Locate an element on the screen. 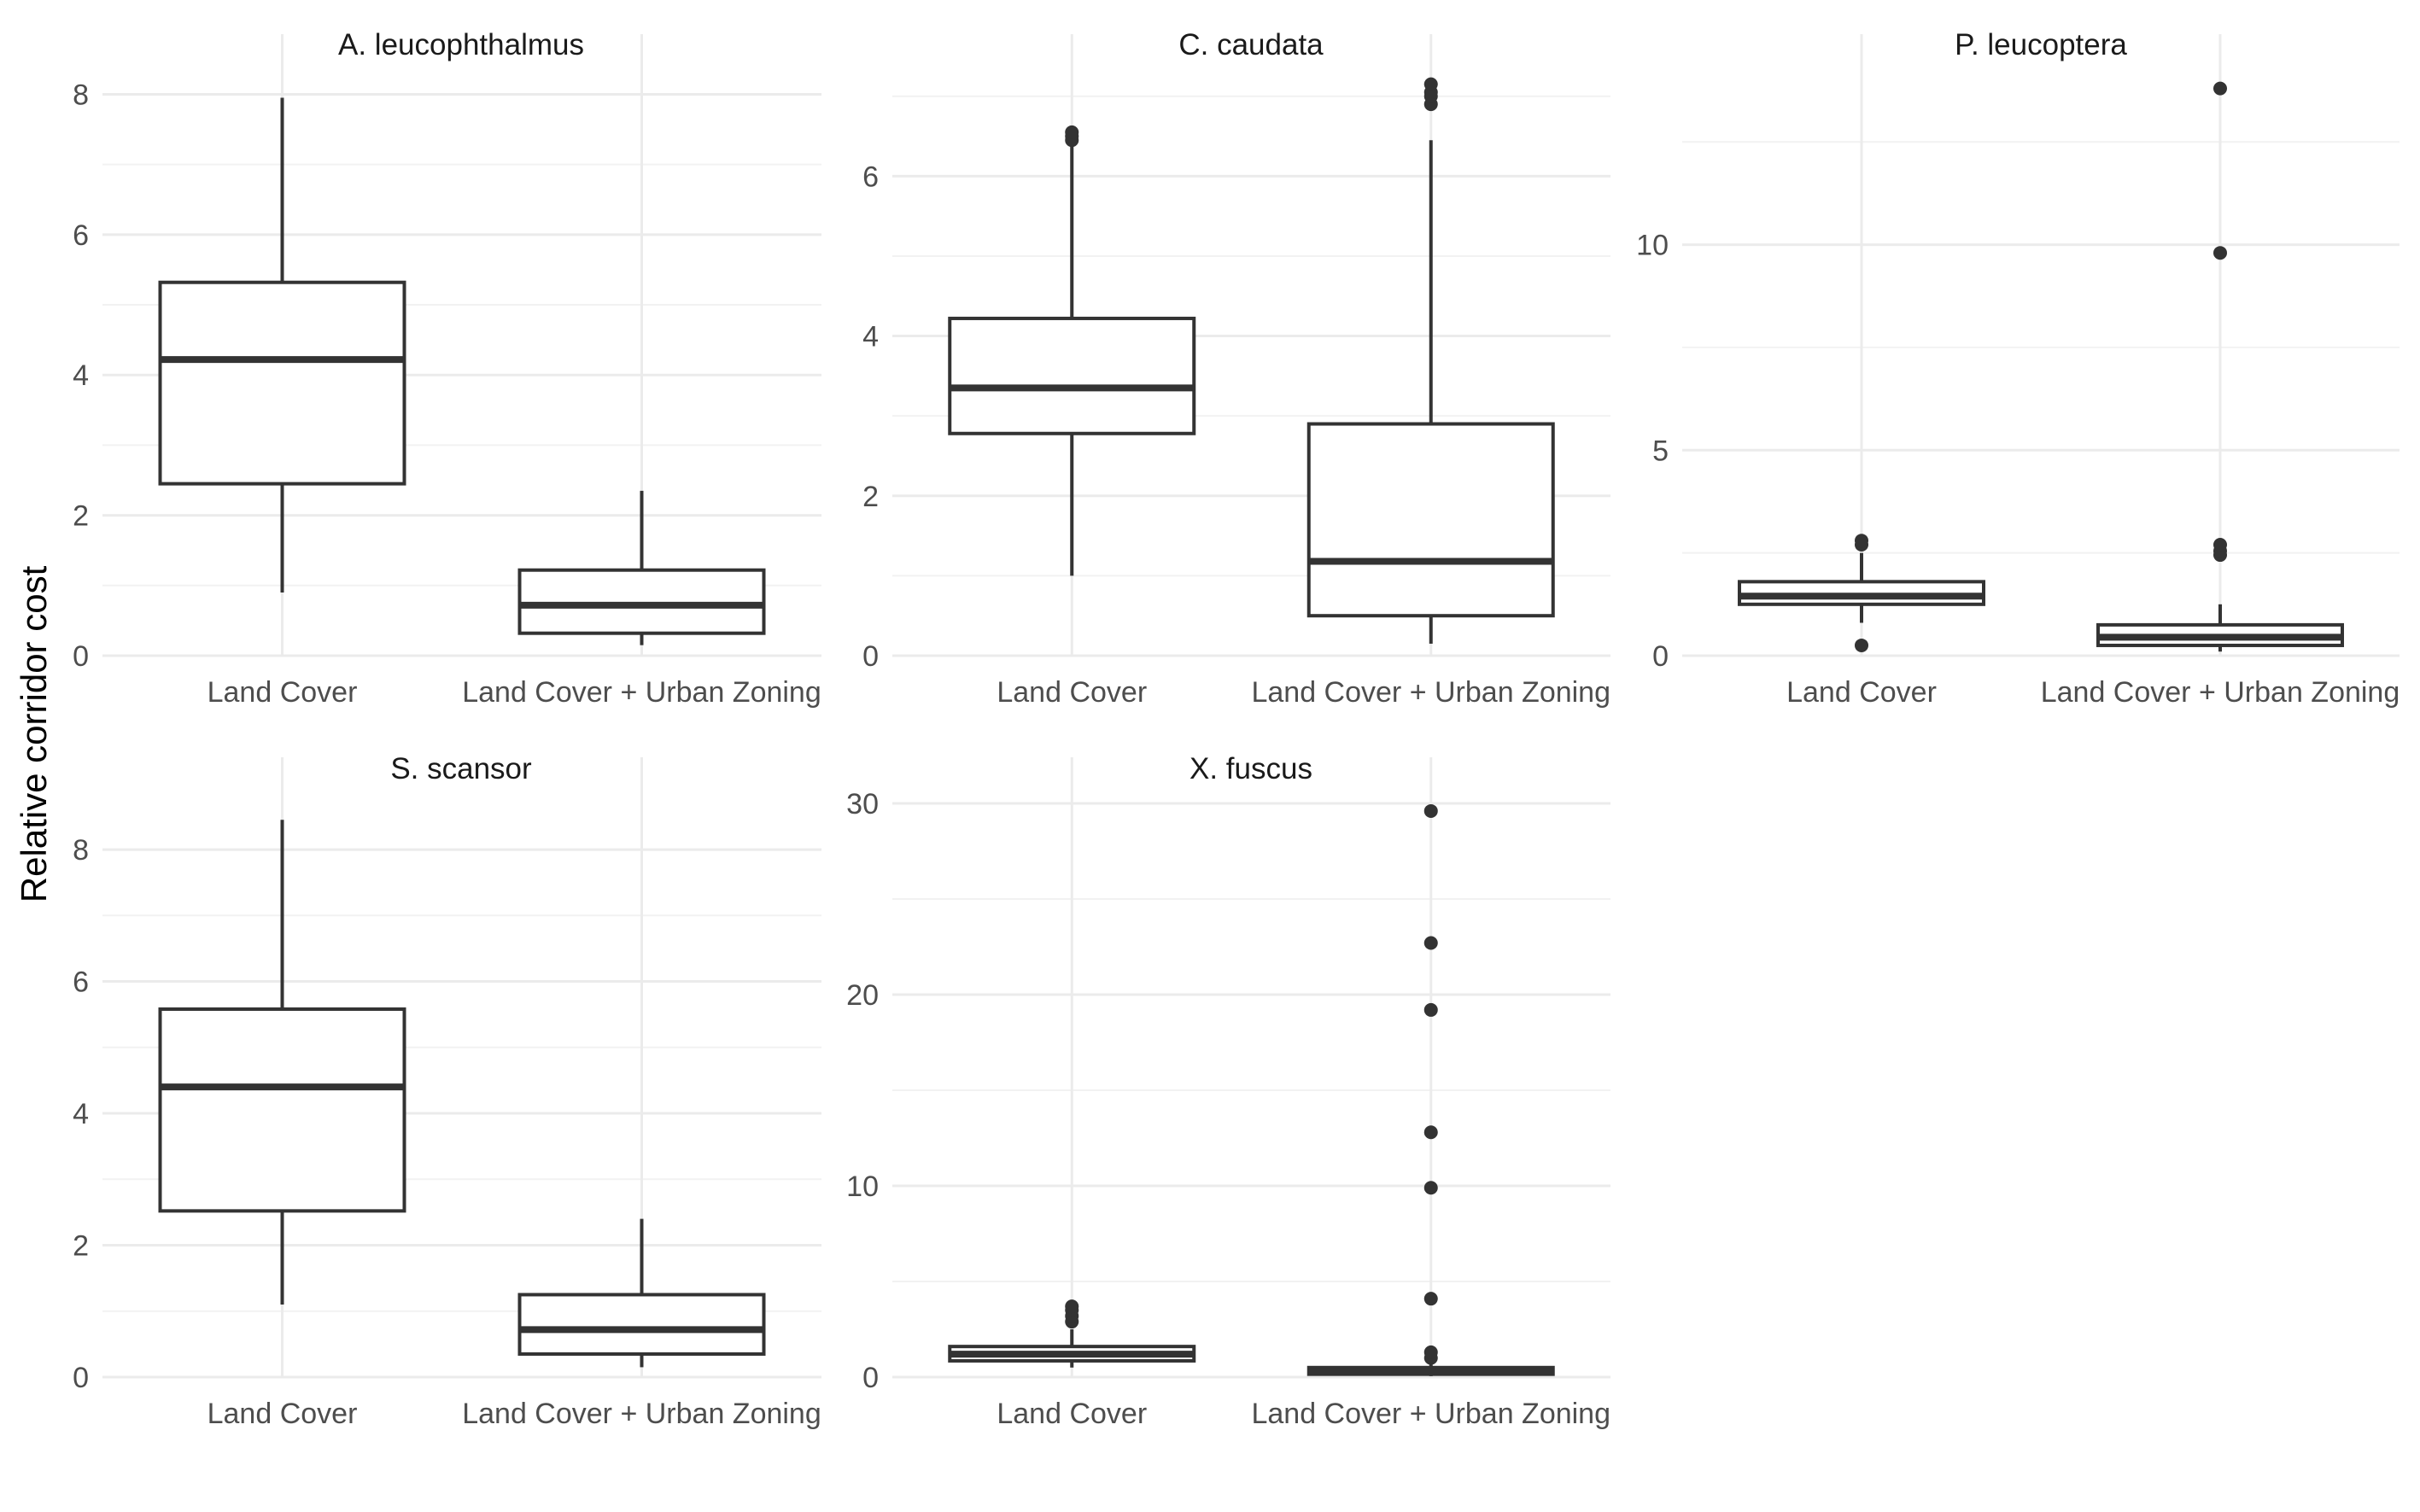 This screenshot has height=1512, width=2420. y-axis-title: Relative corridor cost is located at coordinates (34, 733).